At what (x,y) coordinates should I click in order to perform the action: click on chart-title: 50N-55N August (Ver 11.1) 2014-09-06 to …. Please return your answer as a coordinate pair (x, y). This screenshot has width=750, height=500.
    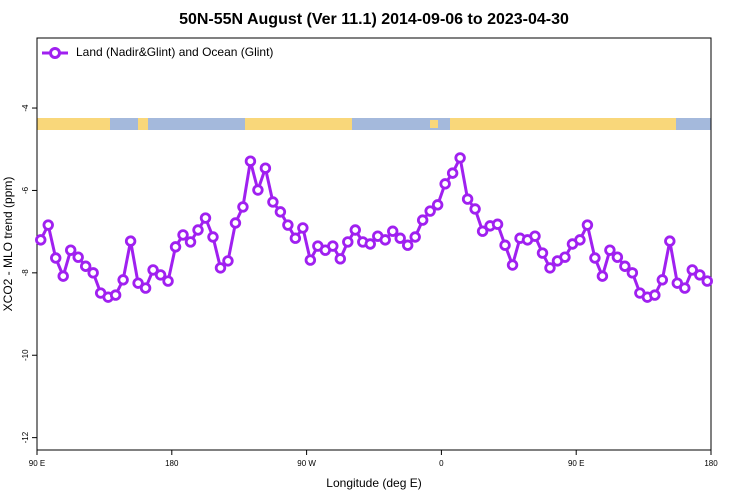
    Looking at the image, I should click on (374, 19).